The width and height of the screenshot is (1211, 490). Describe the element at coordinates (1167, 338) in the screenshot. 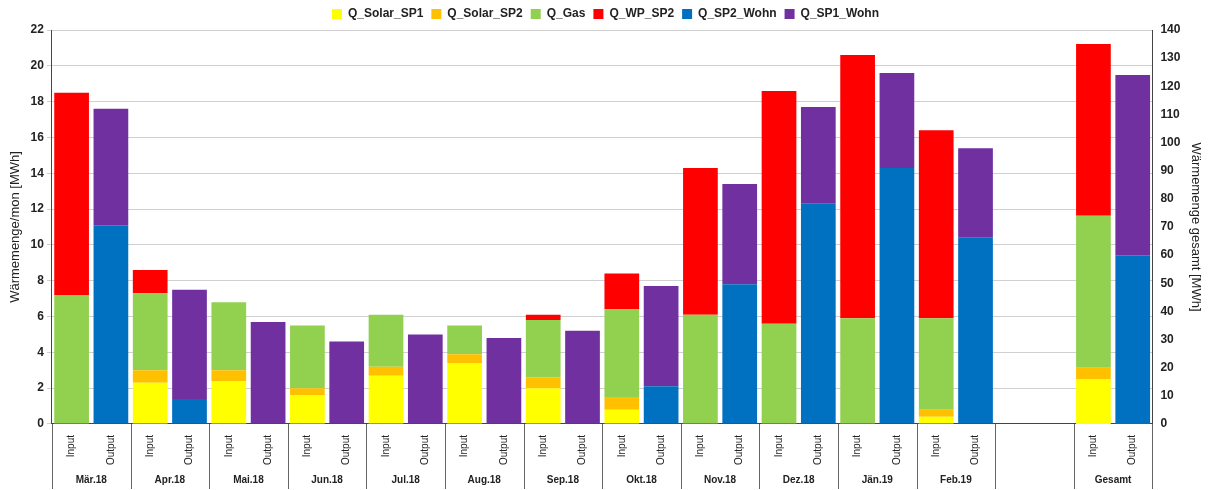

I see `y2-tick-label: 30` at that location.